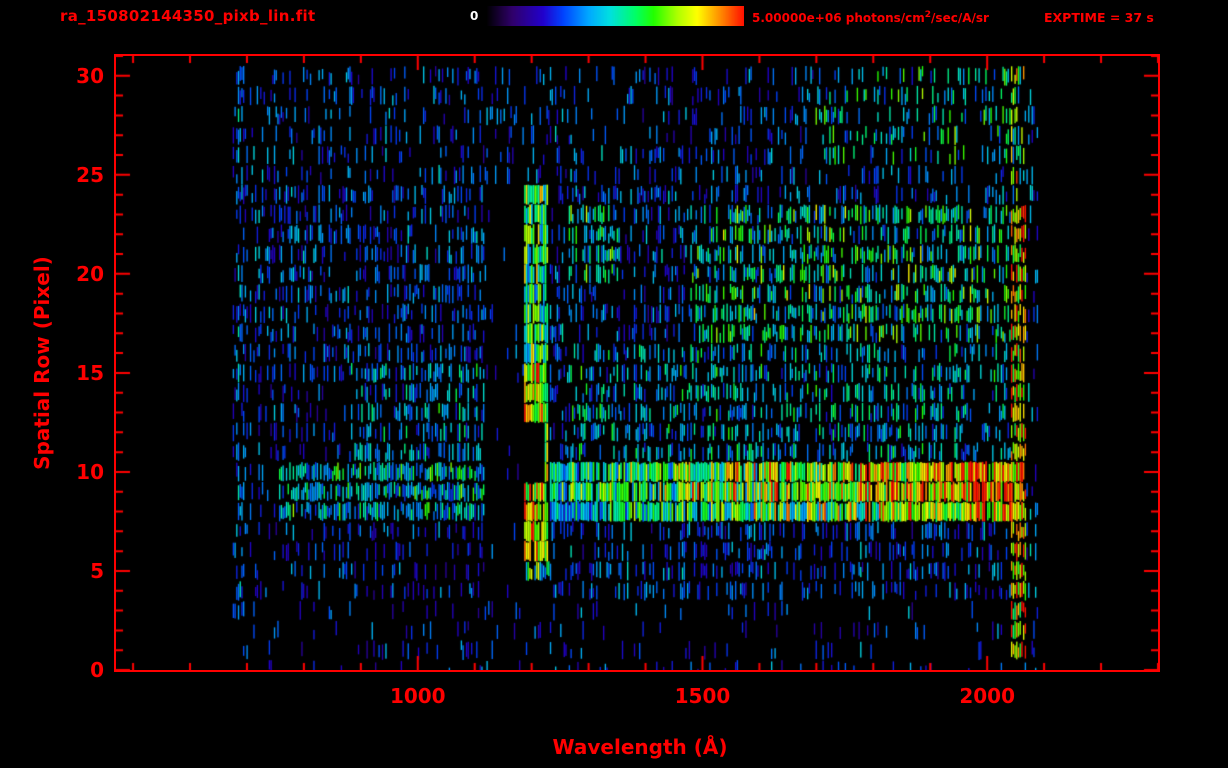  I want to click on x-tick-label: 2000, so click(987, 696).